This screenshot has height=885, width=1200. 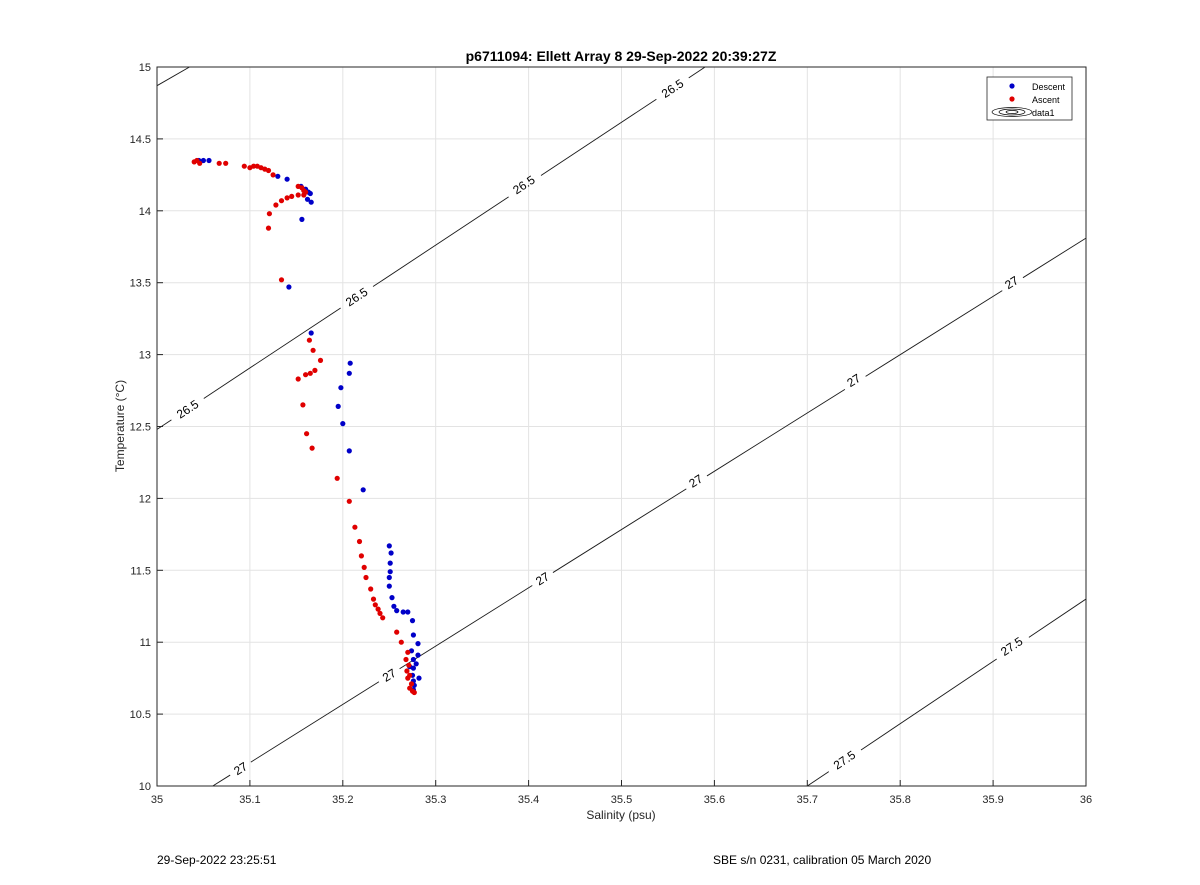 What do you see at coordinates (899, 800) in the screenshot?
I see `x-tick-label: 35.8` at bounding box center [899, 800].